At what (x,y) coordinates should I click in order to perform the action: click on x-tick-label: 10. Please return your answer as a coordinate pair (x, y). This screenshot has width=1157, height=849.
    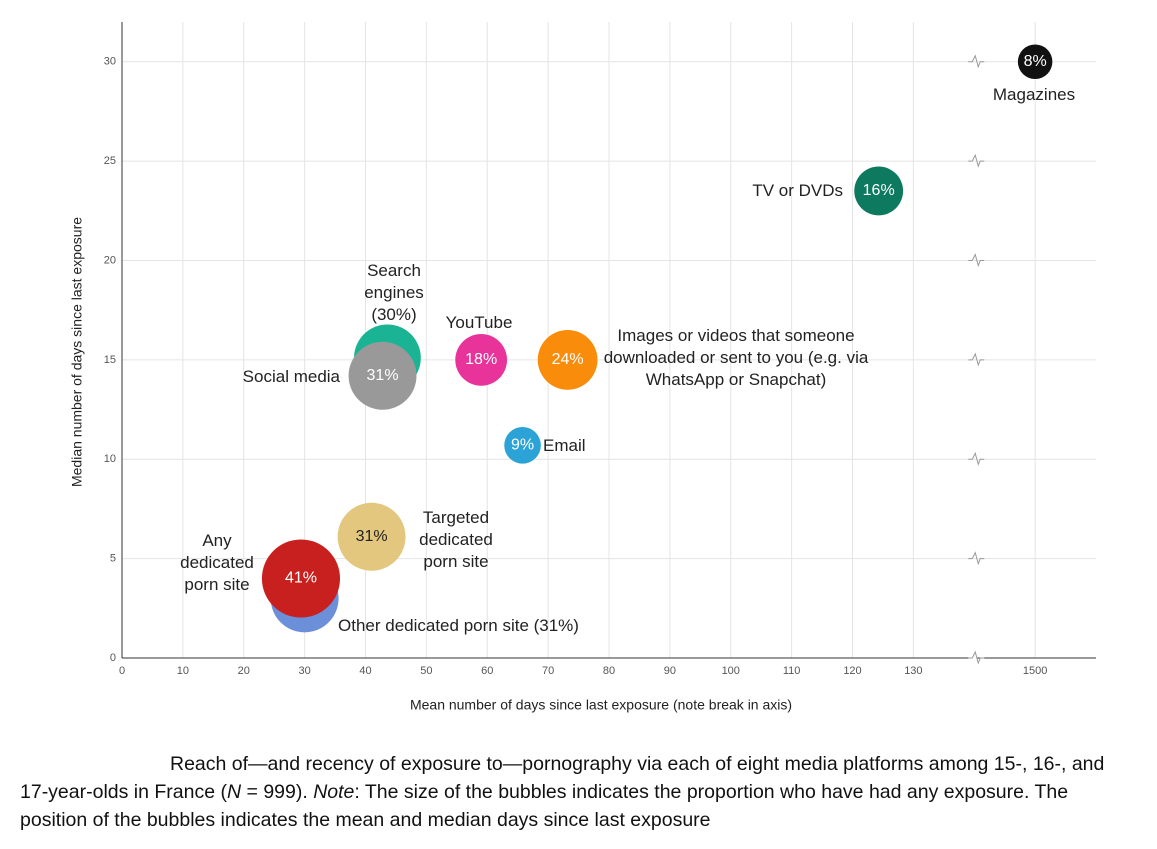
    Looking at the image, I should click on (183, 671).